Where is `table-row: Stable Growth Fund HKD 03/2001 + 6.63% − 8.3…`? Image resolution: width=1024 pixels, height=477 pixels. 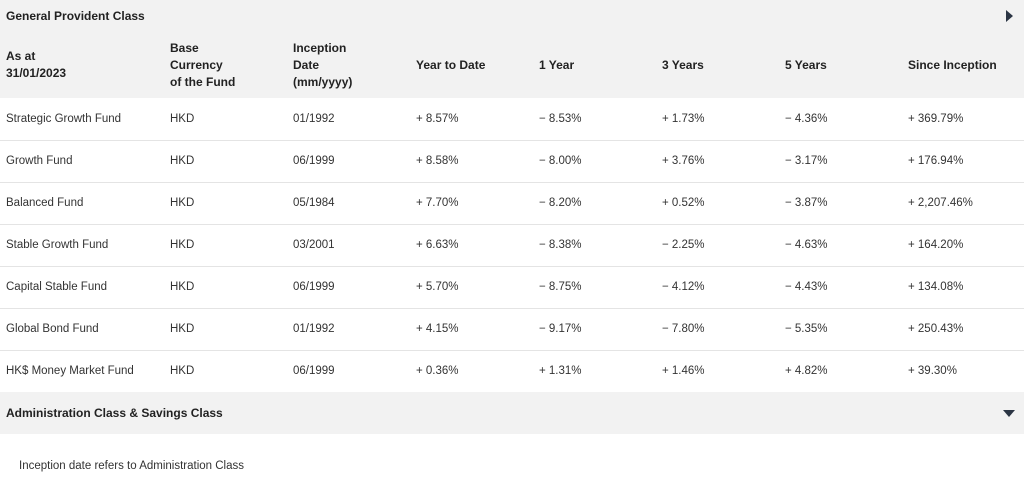
table-row: Stable Growth Fund HKD 03/2001 + 6.63% − 8.3… is located at coordinates (512, 245).